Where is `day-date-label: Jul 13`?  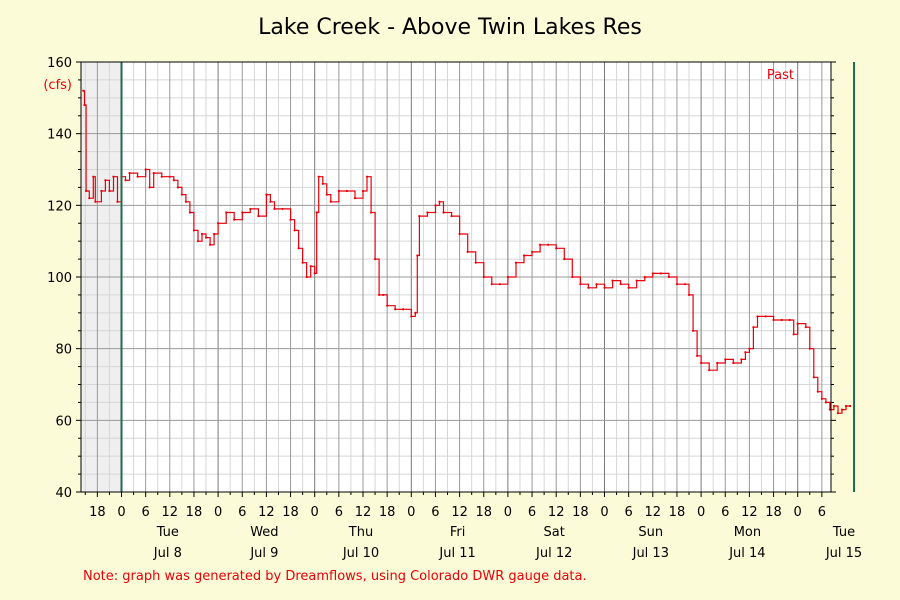
day-date-label: Jul 13 is located at coordinates (650, 553).